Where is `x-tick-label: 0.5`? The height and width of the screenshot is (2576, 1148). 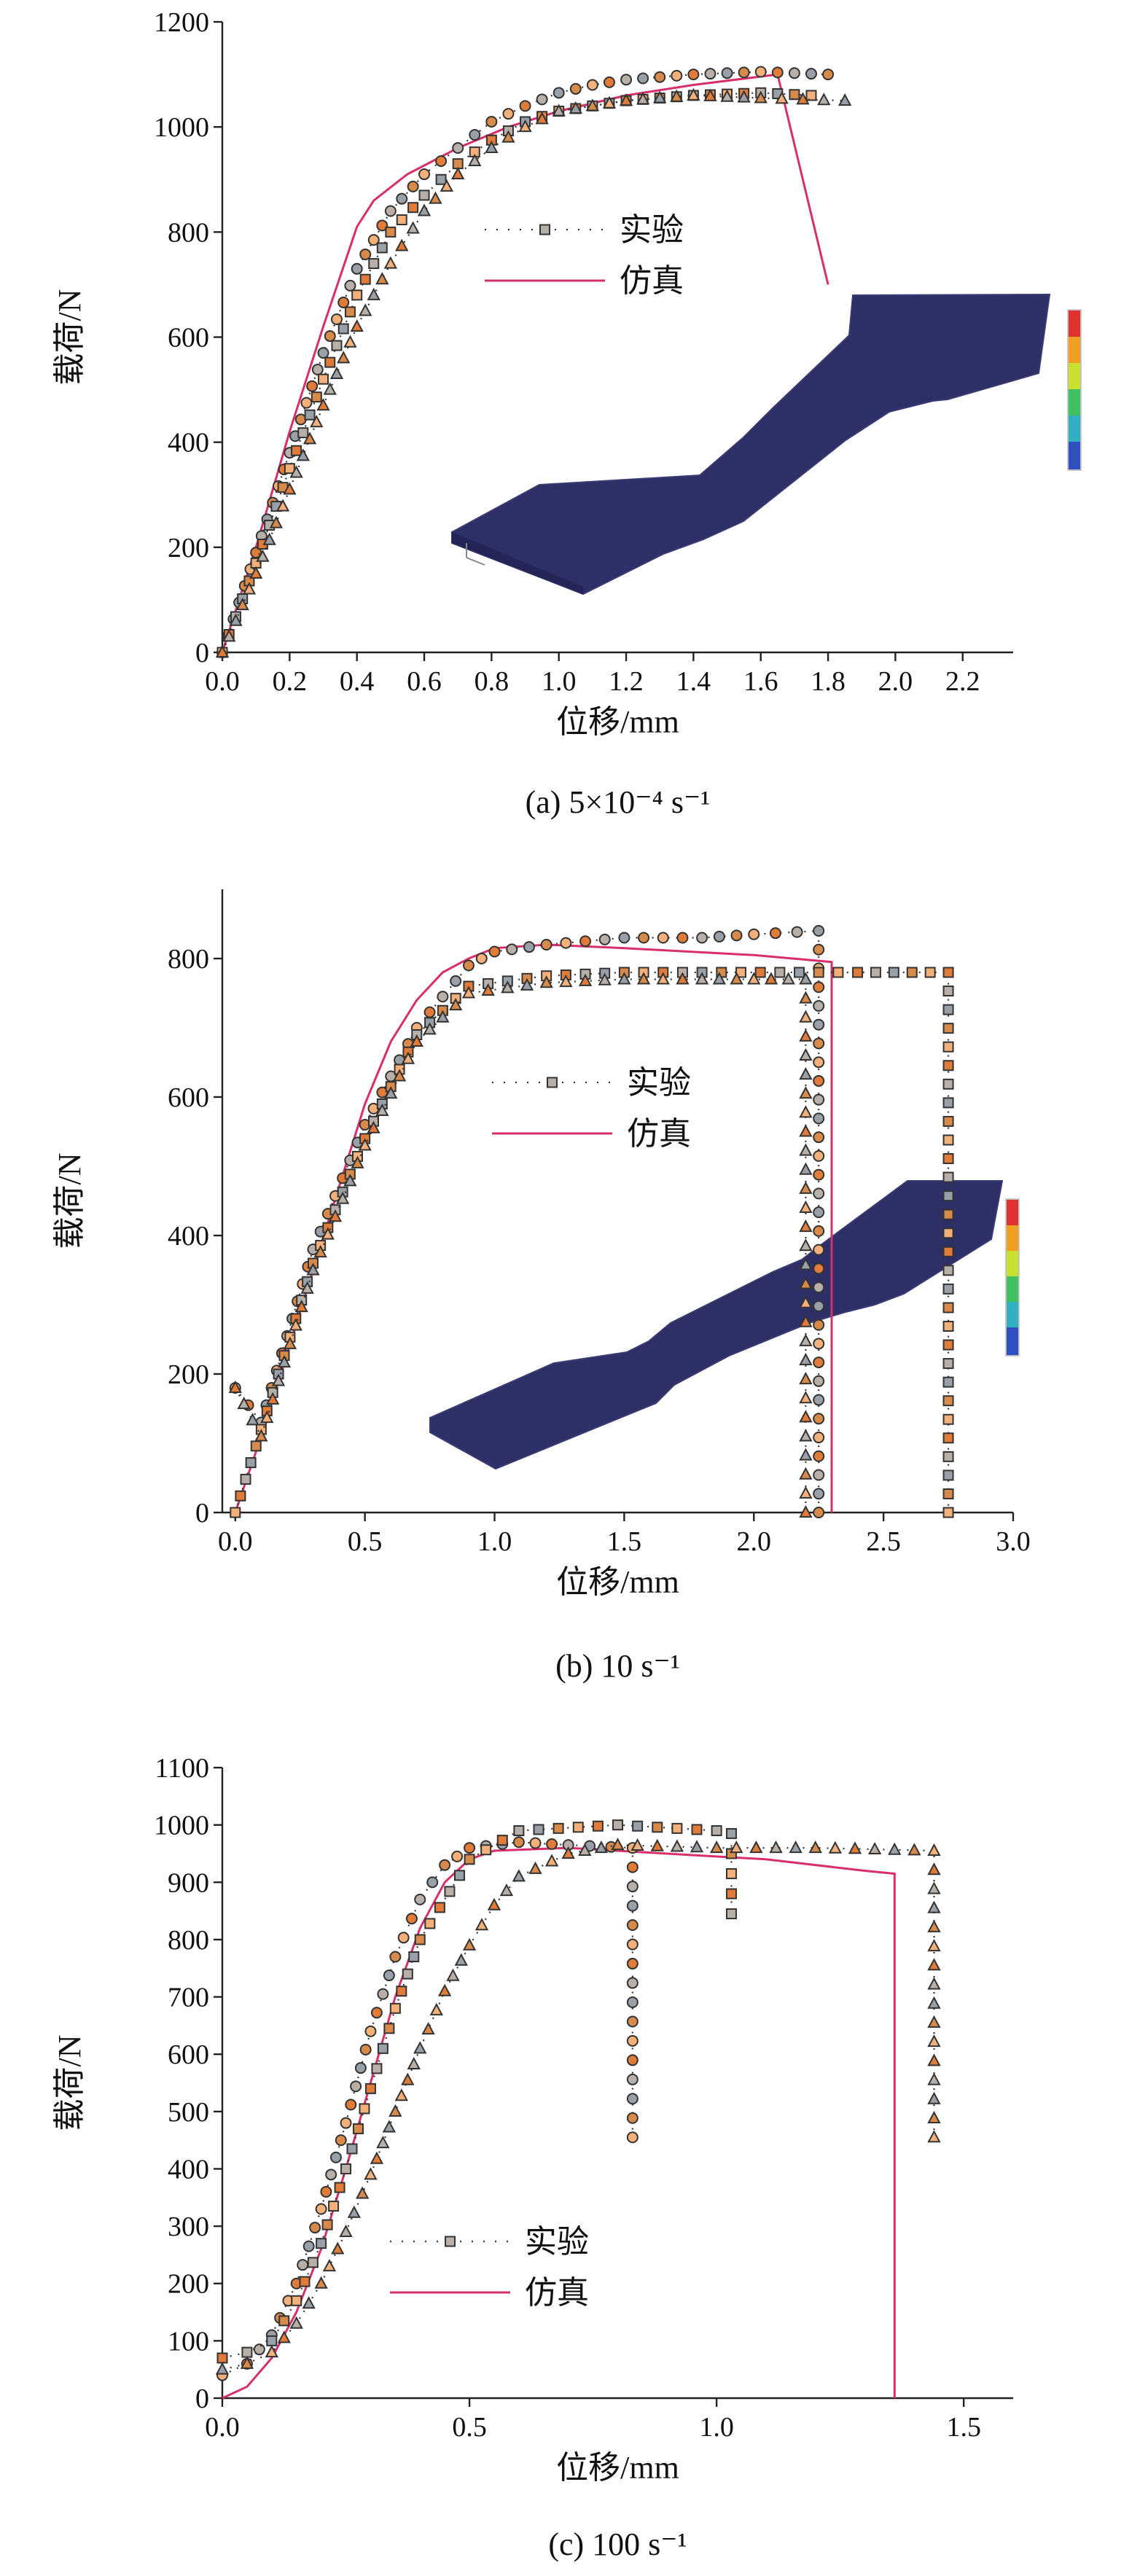
x-tick-label: 0.5 is located at coordinates (366, 1542).